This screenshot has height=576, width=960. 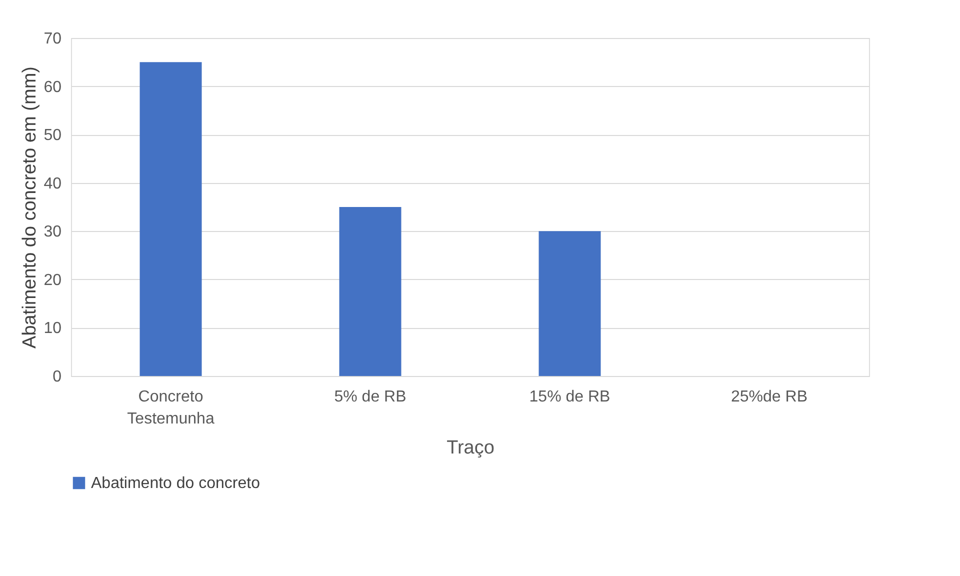 I want to click on x-tick-label: 5% de RB, so click(x=370, y=397).